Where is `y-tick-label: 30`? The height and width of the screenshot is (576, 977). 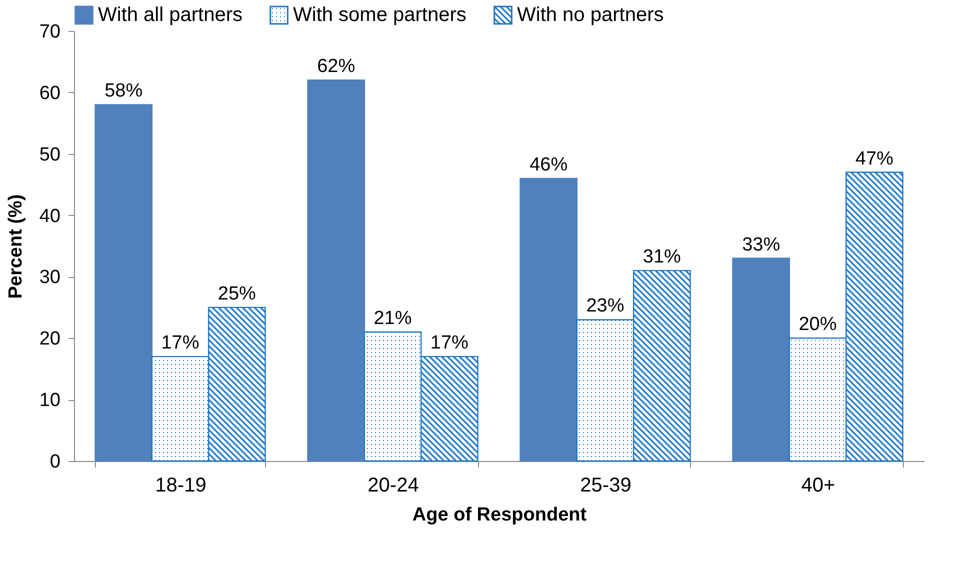
y-tick-label: 30 is located at coordinates (49, 277).